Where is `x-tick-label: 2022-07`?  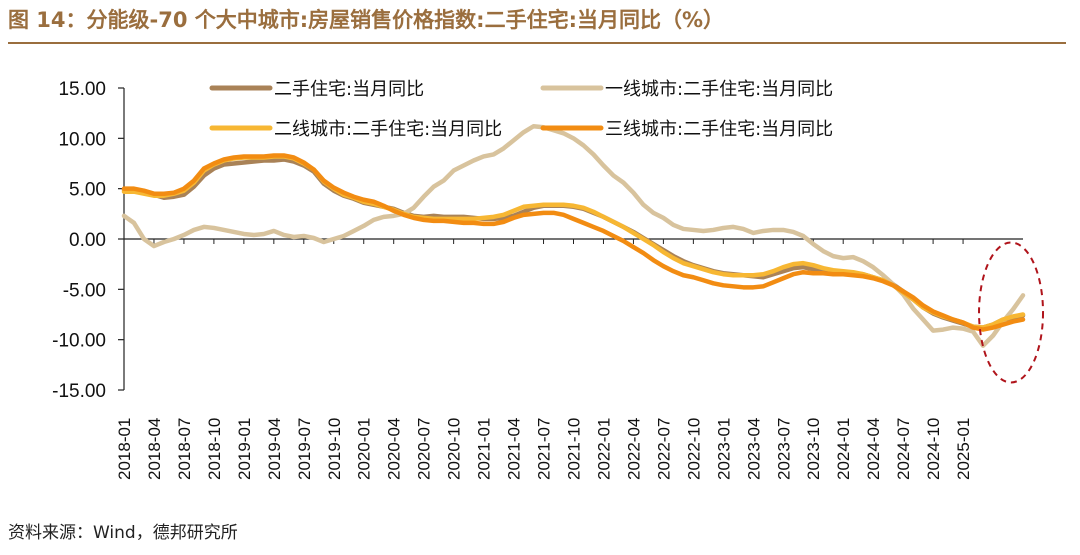
x-tick-label: 2022-07 is located at coordinates (663, 449).